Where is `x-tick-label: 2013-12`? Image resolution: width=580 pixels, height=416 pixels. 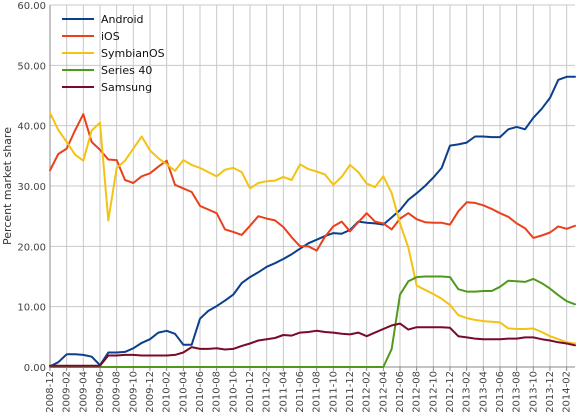
x-tick-label: 2013-12 is located at coordinates (550, 392).